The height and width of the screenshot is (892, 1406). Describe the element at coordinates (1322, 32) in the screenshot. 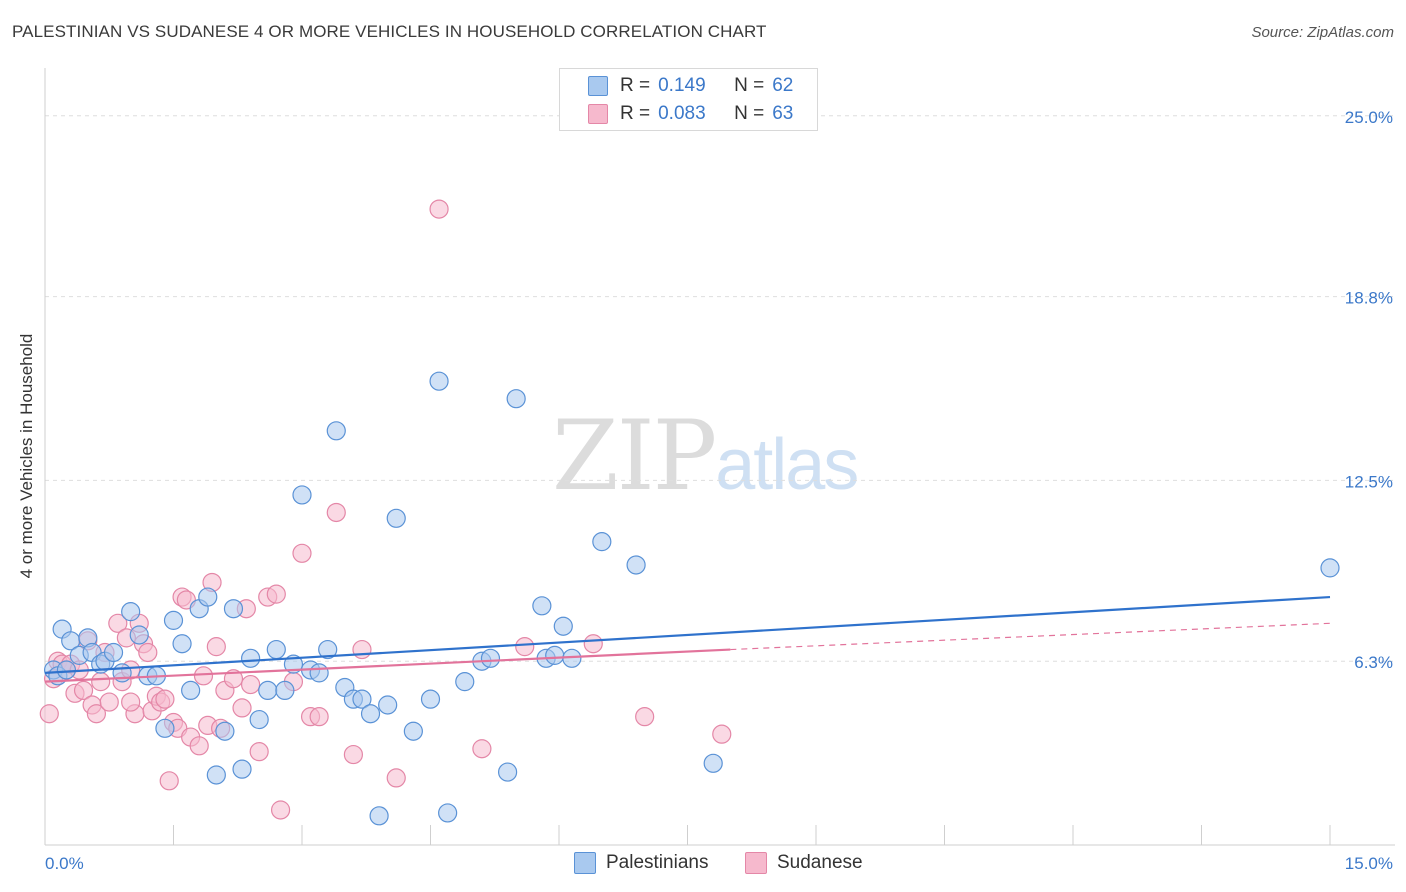

I see `source-label: Source: ZipAtlas.com` at that location.